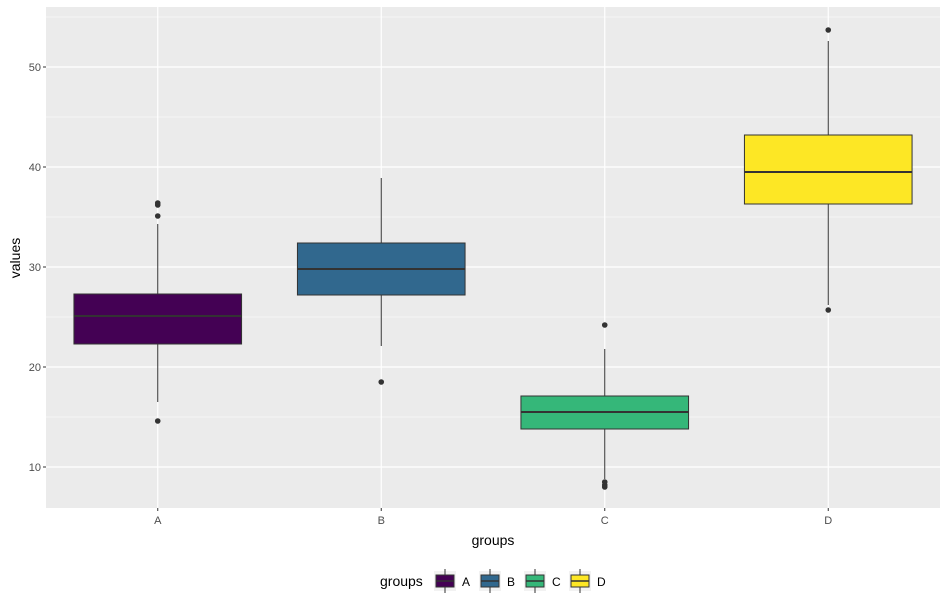  I want to click on y-tick-label: 10, so click(35, 468).